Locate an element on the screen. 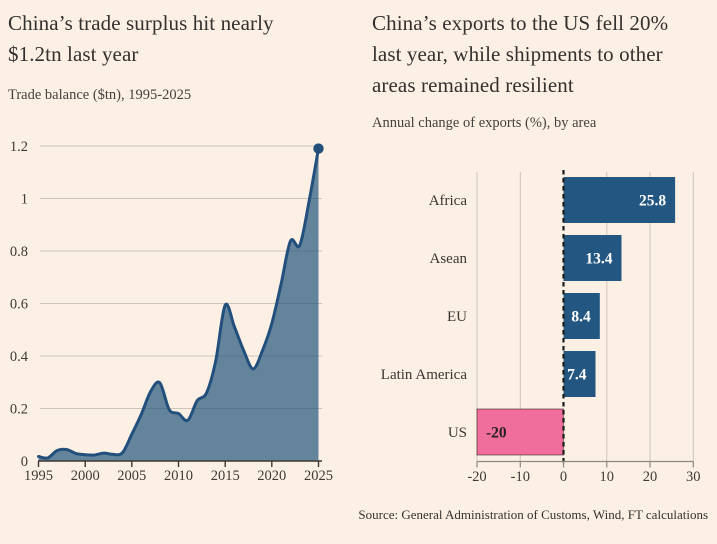 This screenshot has width=717, height=544. category-label-us: US is located at coordinates (457, 433).